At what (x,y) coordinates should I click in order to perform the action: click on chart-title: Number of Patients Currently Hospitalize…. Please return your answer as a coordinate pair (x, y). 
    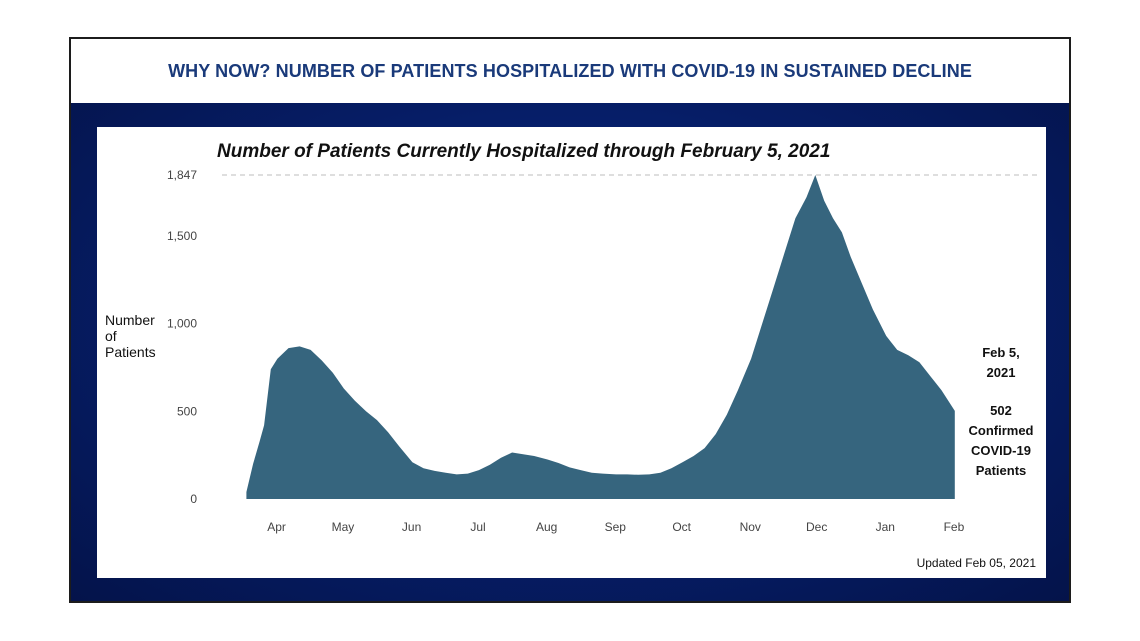
    Looking at the image, I should click on (524, 151).